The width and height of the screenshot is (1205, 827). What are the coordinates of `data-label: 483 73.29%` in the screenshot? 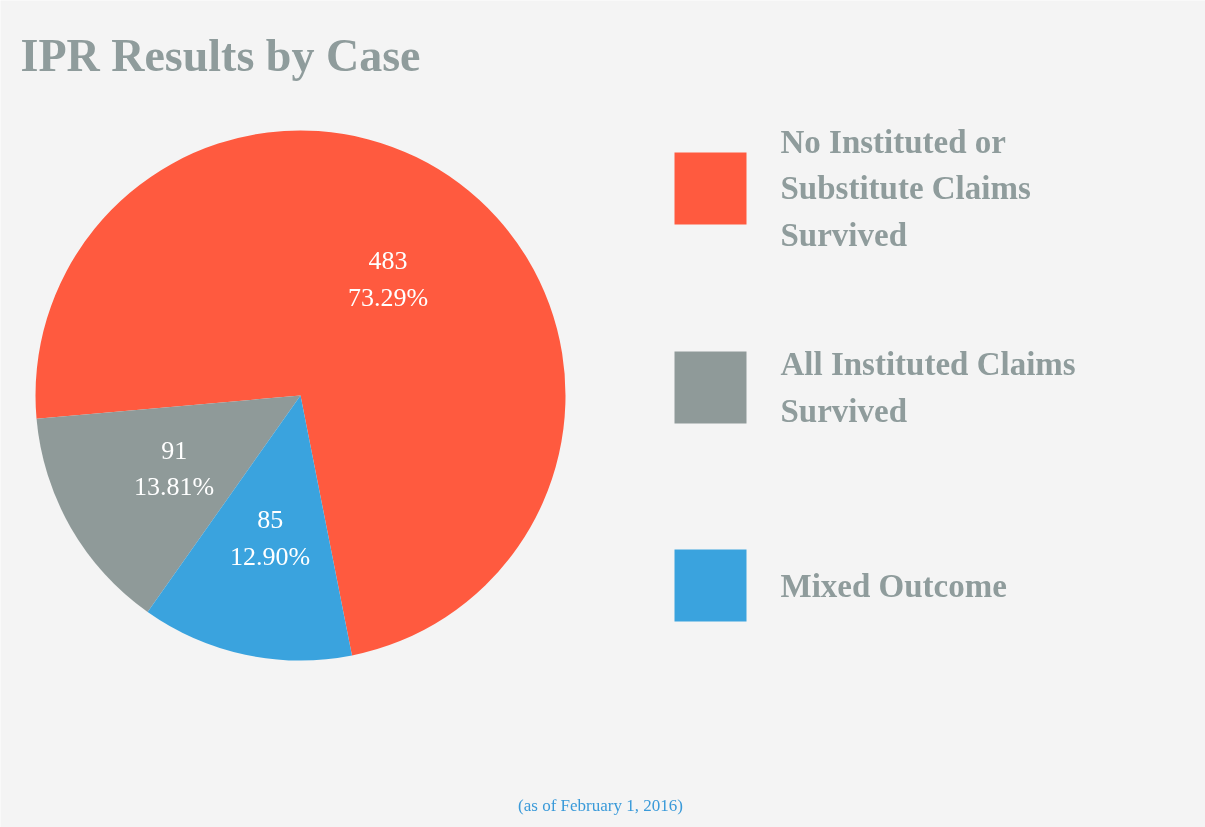 It's located at (388, 279).